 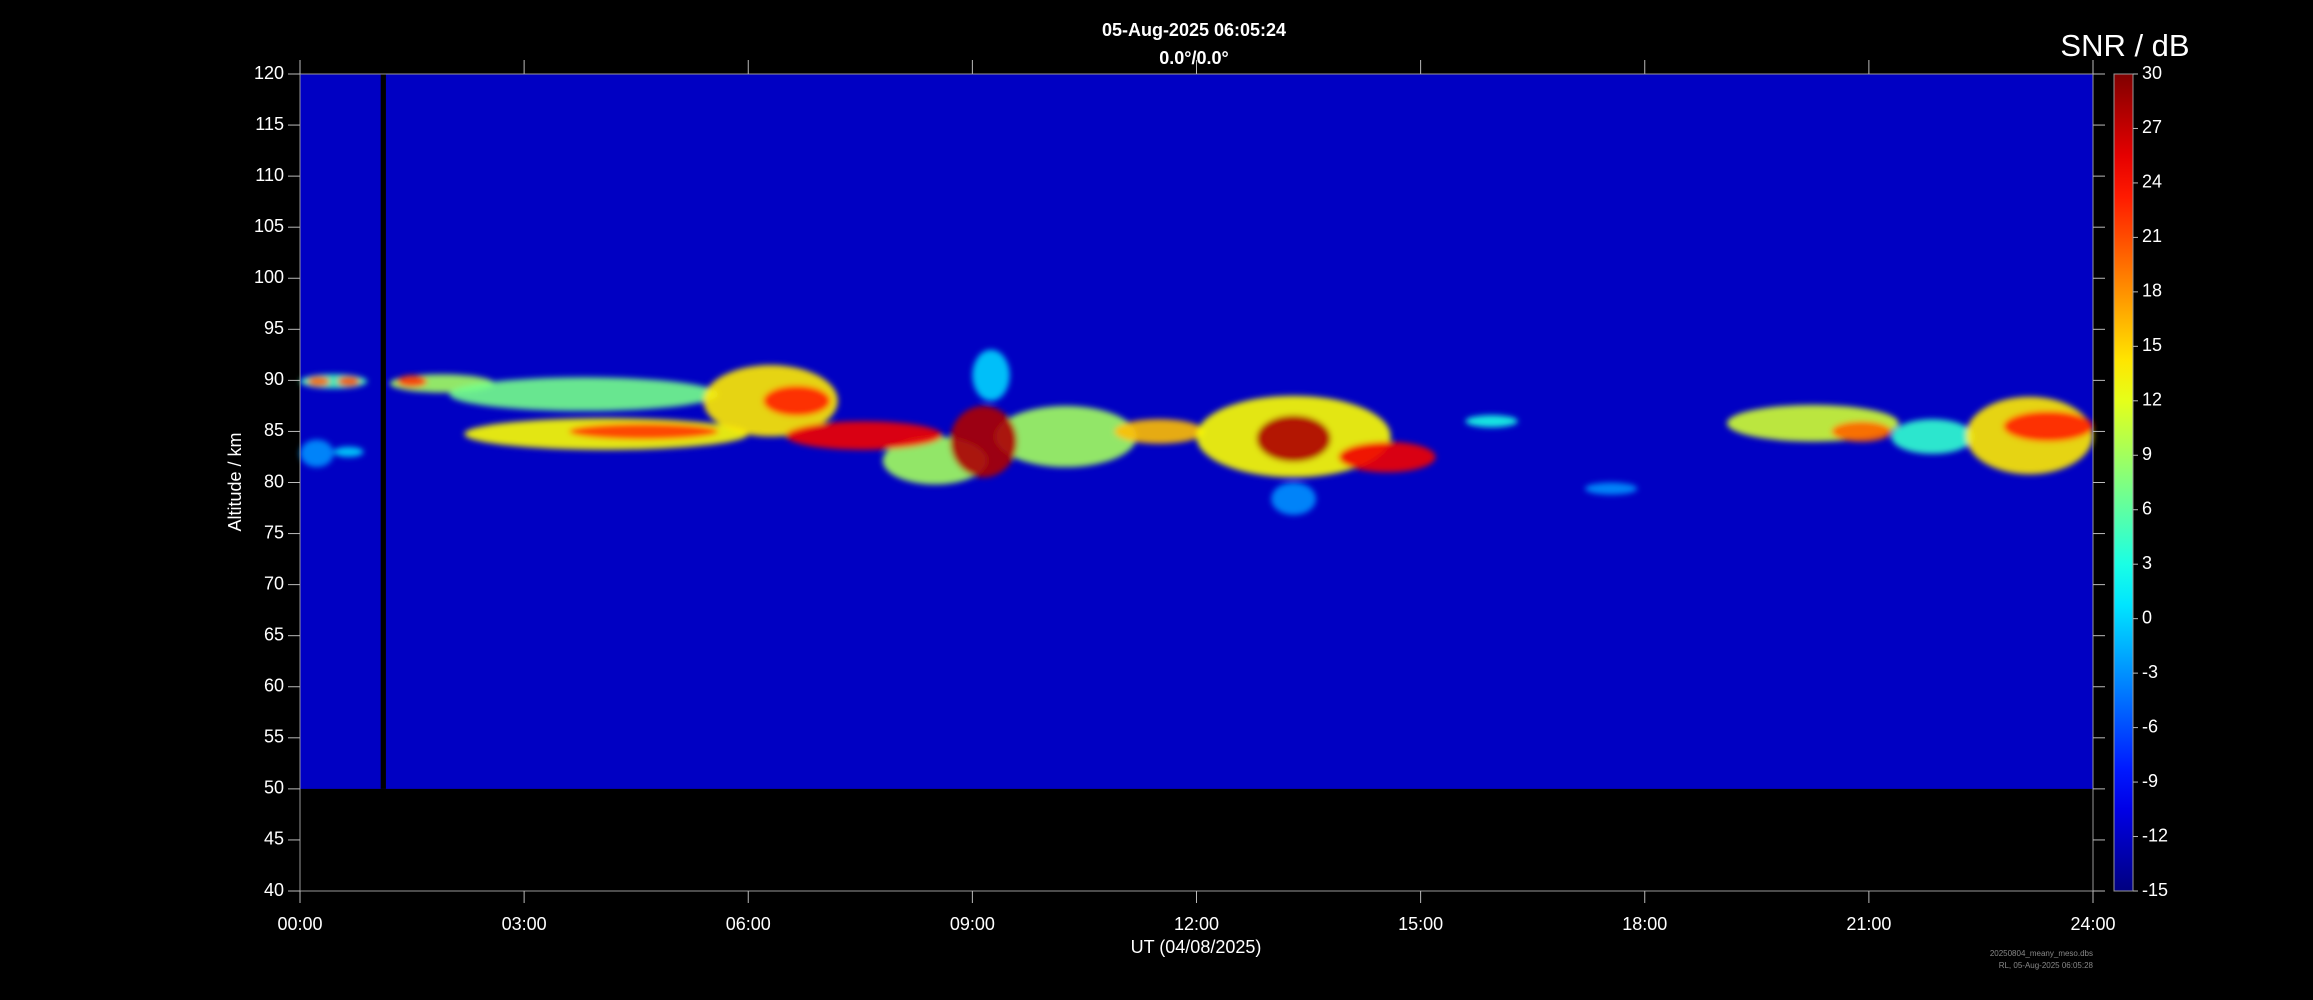 I want to click on y-tick-label: 100, so click(x=269, y=277).